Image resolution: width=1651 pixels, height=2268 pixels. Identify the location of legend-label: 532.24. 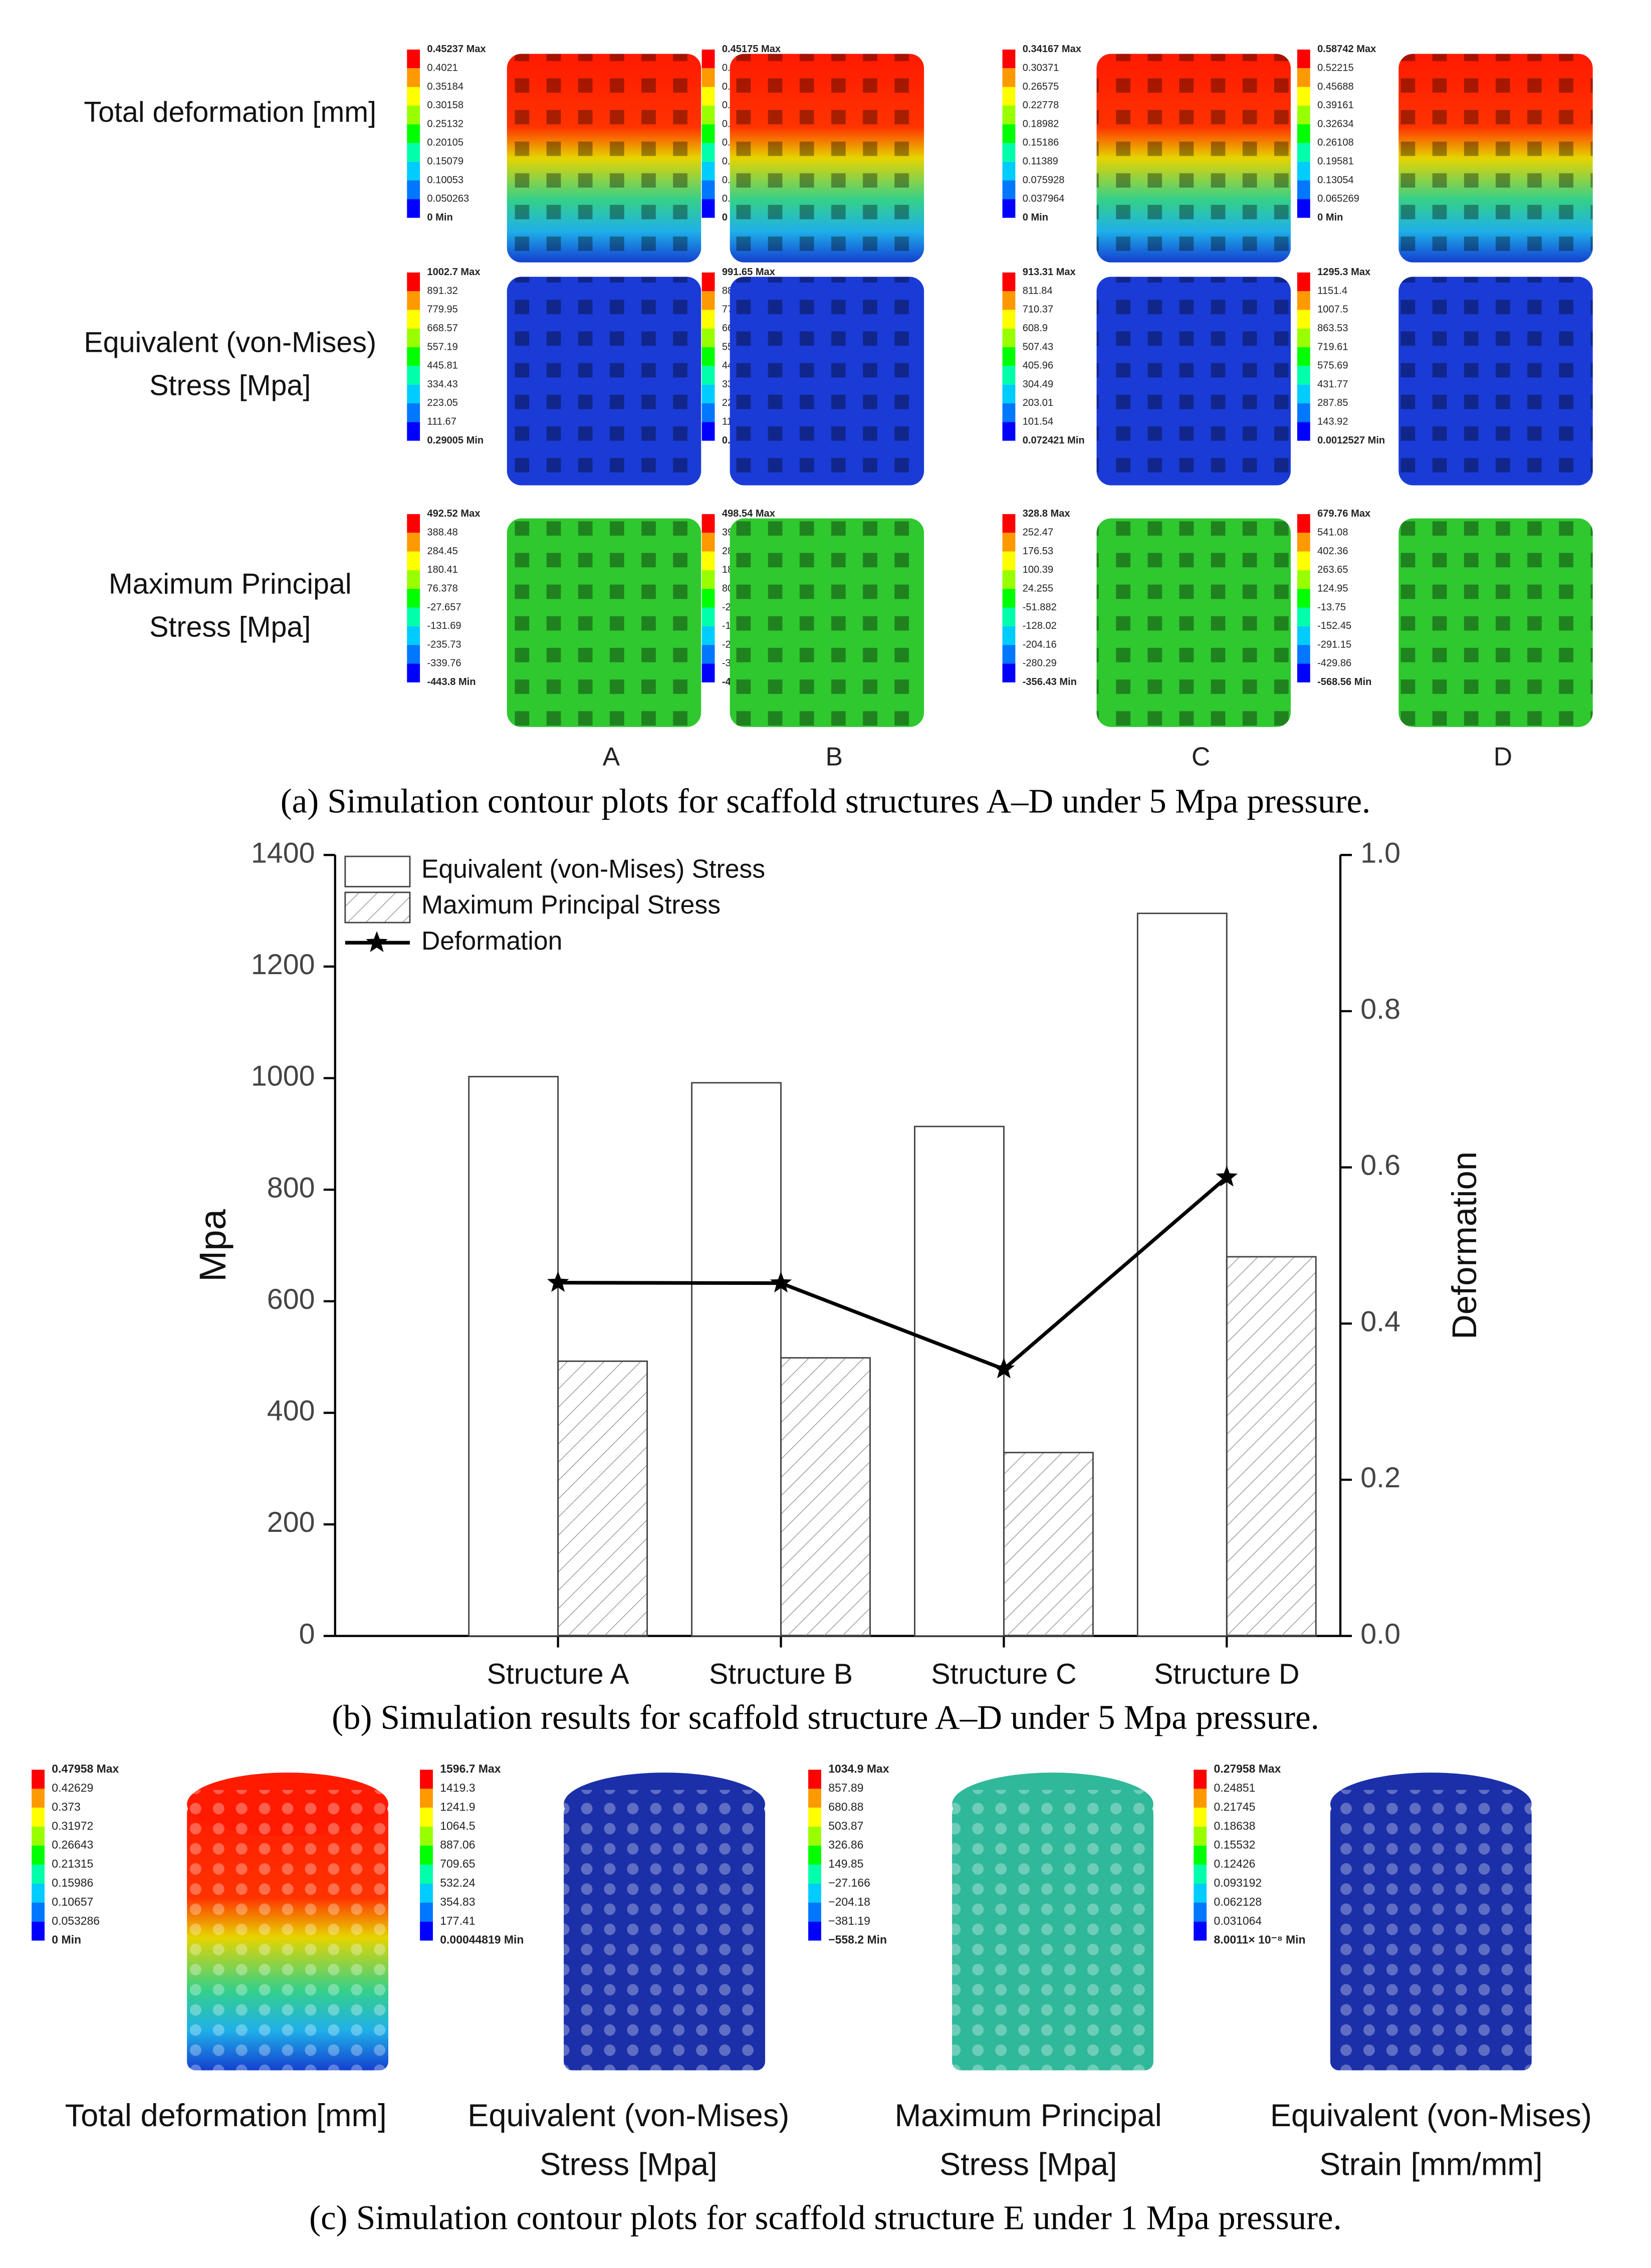
(458, 1882).